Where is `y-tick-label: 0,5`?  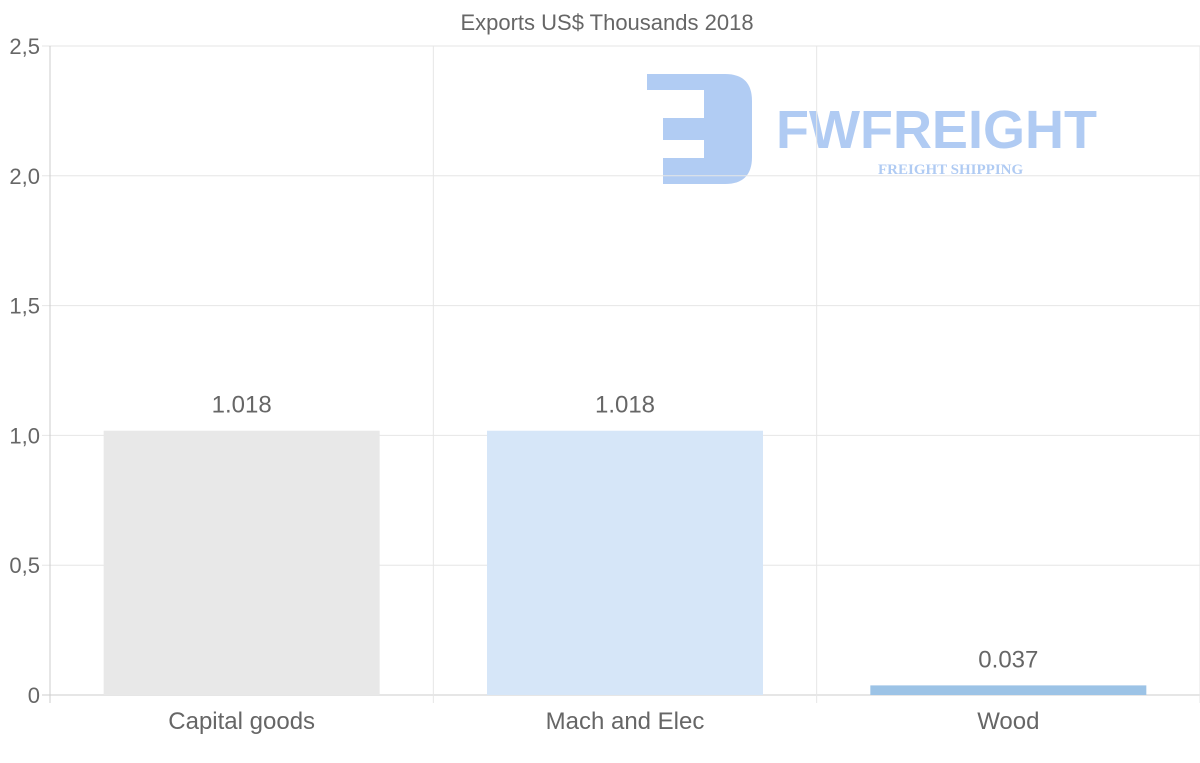
y-tick-label: 0,5 is located at coordinates (24, 565).